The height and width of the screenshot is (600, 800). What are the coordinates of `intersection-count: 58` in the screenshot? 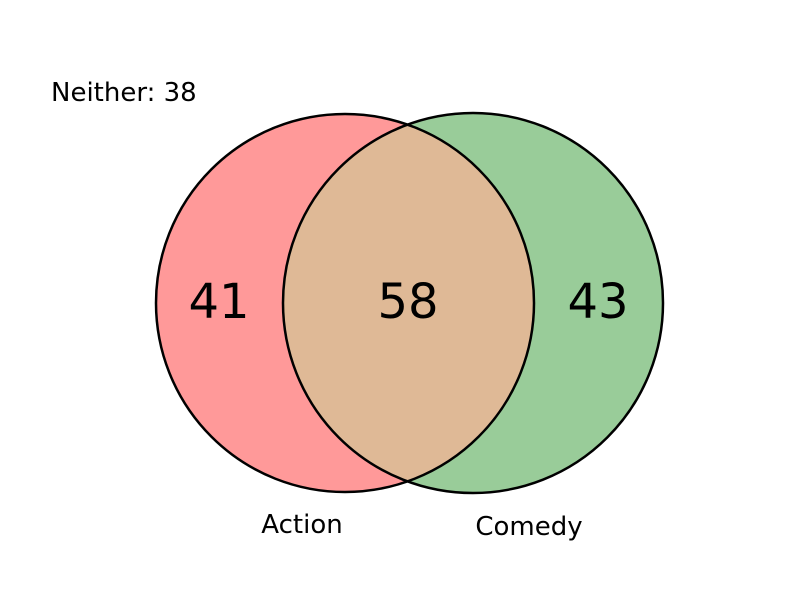 It's located at (407, 302).